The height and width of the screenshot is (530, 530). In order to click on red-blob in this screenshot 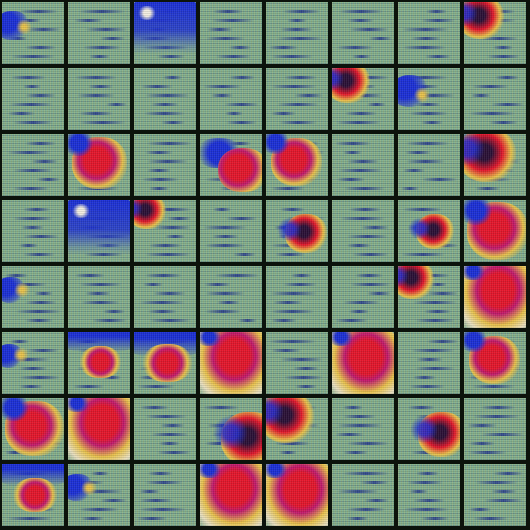, I will do `click(34, 494)`.